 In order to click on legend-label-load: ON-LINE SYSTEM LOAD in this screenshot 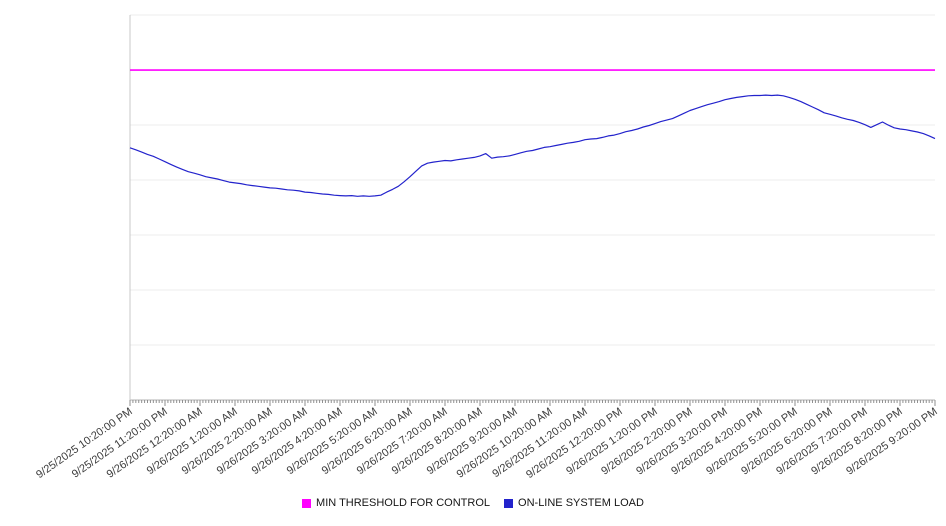, I will do `click(581, 503)`.